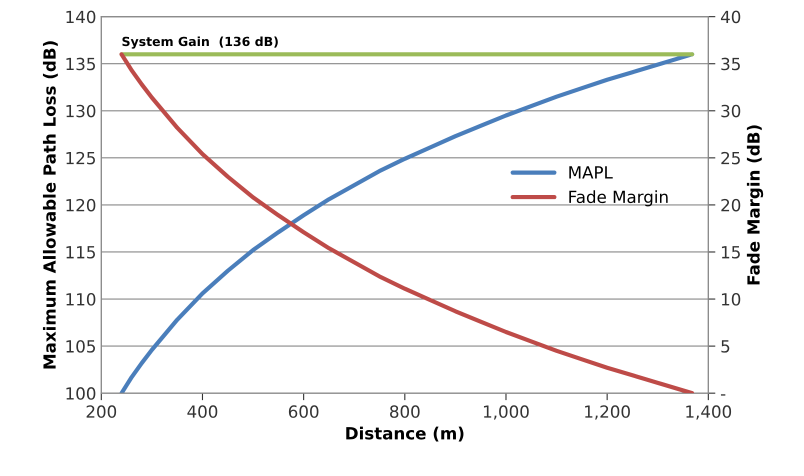 Image resolution: width=804 pixels, height=476 pixels. What do you see at coordinates (405, 411) in the screenshot?
I see `x-tick-label: 800` at bounding box center [405, 411].